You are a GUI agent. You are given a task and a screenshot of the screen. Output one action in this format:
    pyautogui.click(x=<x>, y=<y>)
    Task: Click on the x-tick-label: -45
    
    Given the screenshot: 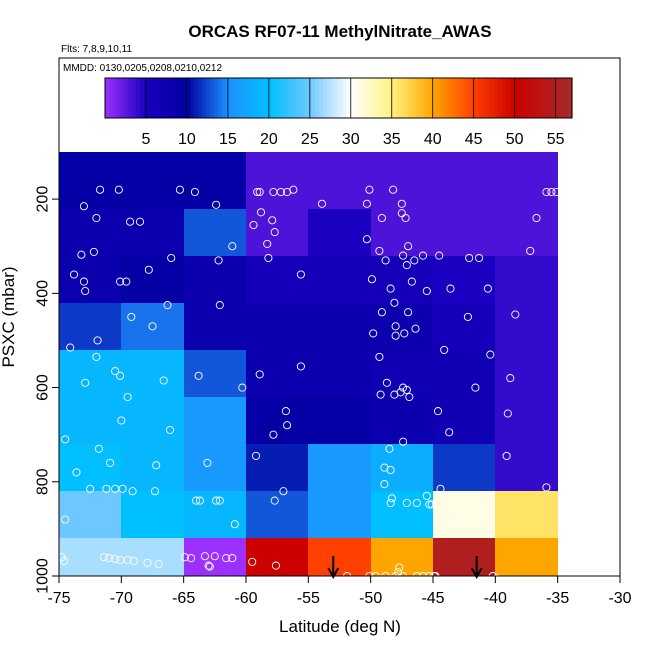 What is the action you would take?
    pyautogui.click(x=432, y=598)
    